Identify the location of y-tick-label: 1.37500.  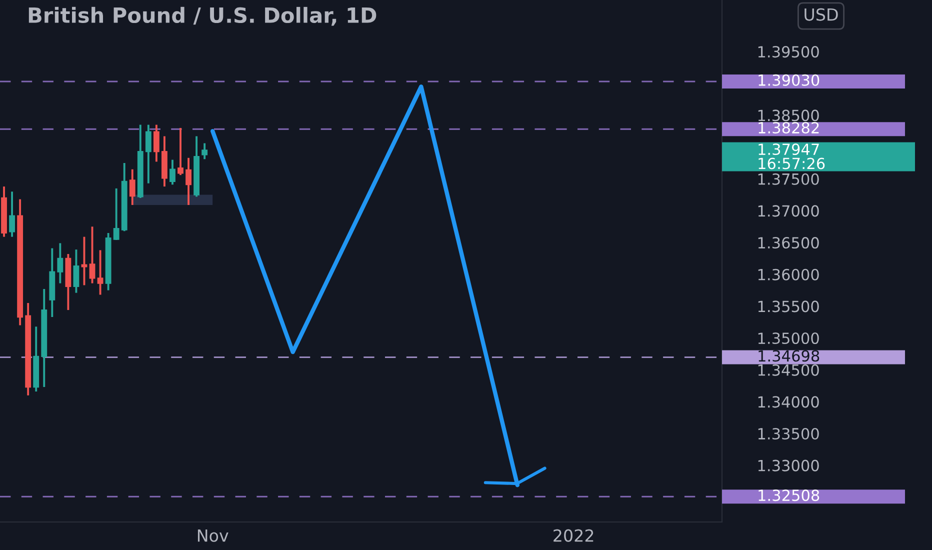
(788, 179).